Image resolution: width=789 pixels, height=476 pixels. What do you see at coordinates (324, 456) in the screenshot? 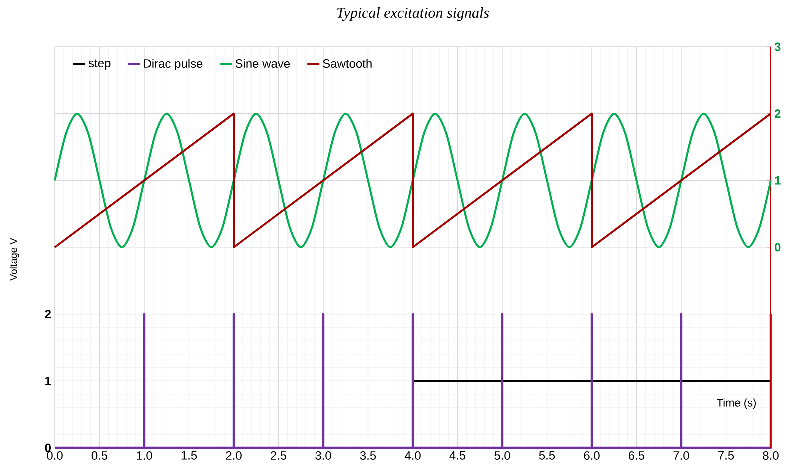
I see `x-tick-label: 3.0` at bounding box center [324, 456].